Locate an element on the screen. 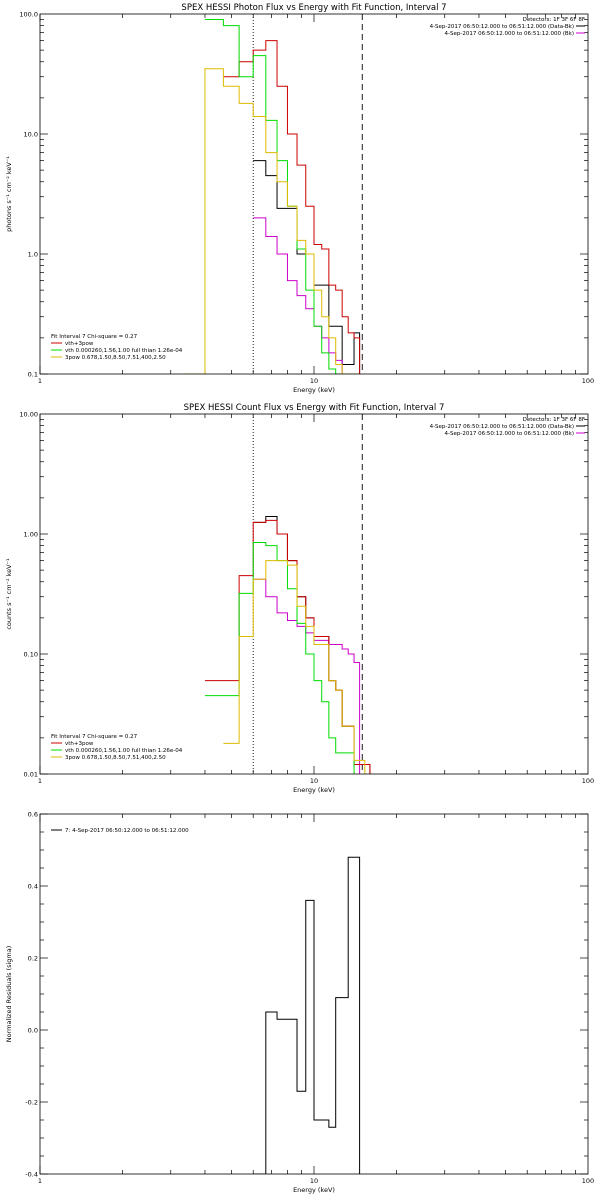  y-tick-label: 0.4 is located at coordinates (33, 887).